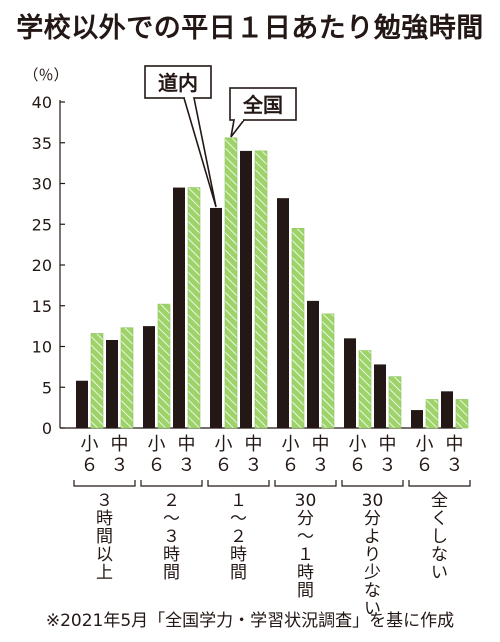 Image resolution: width=500 pixels, height=642 pixels. I want to click on category-label-char: 以, so click(104, 555).